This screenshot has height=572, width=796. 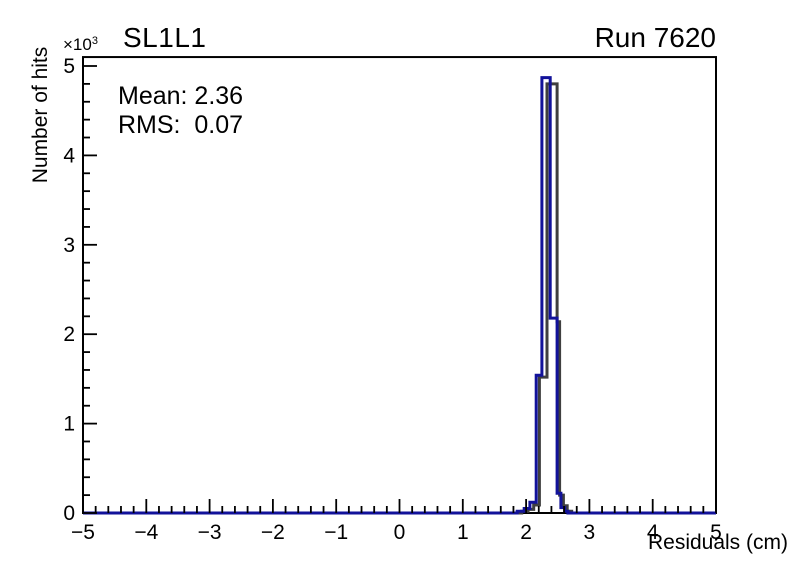 I want to click on x-tick-label: 0, so click(x=400, y=532).